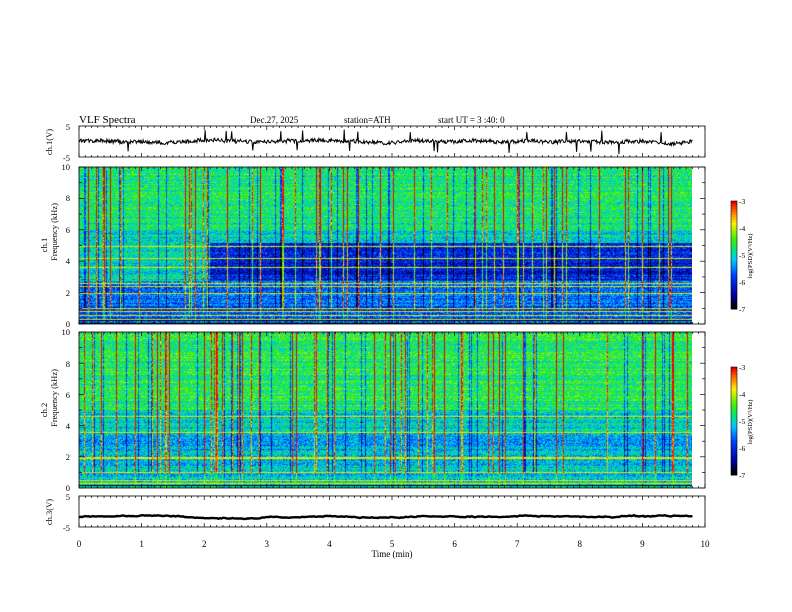 The height and width of the screenshot is (612, 792). I want to click on x-tick-label: 6, so click(454, 544).